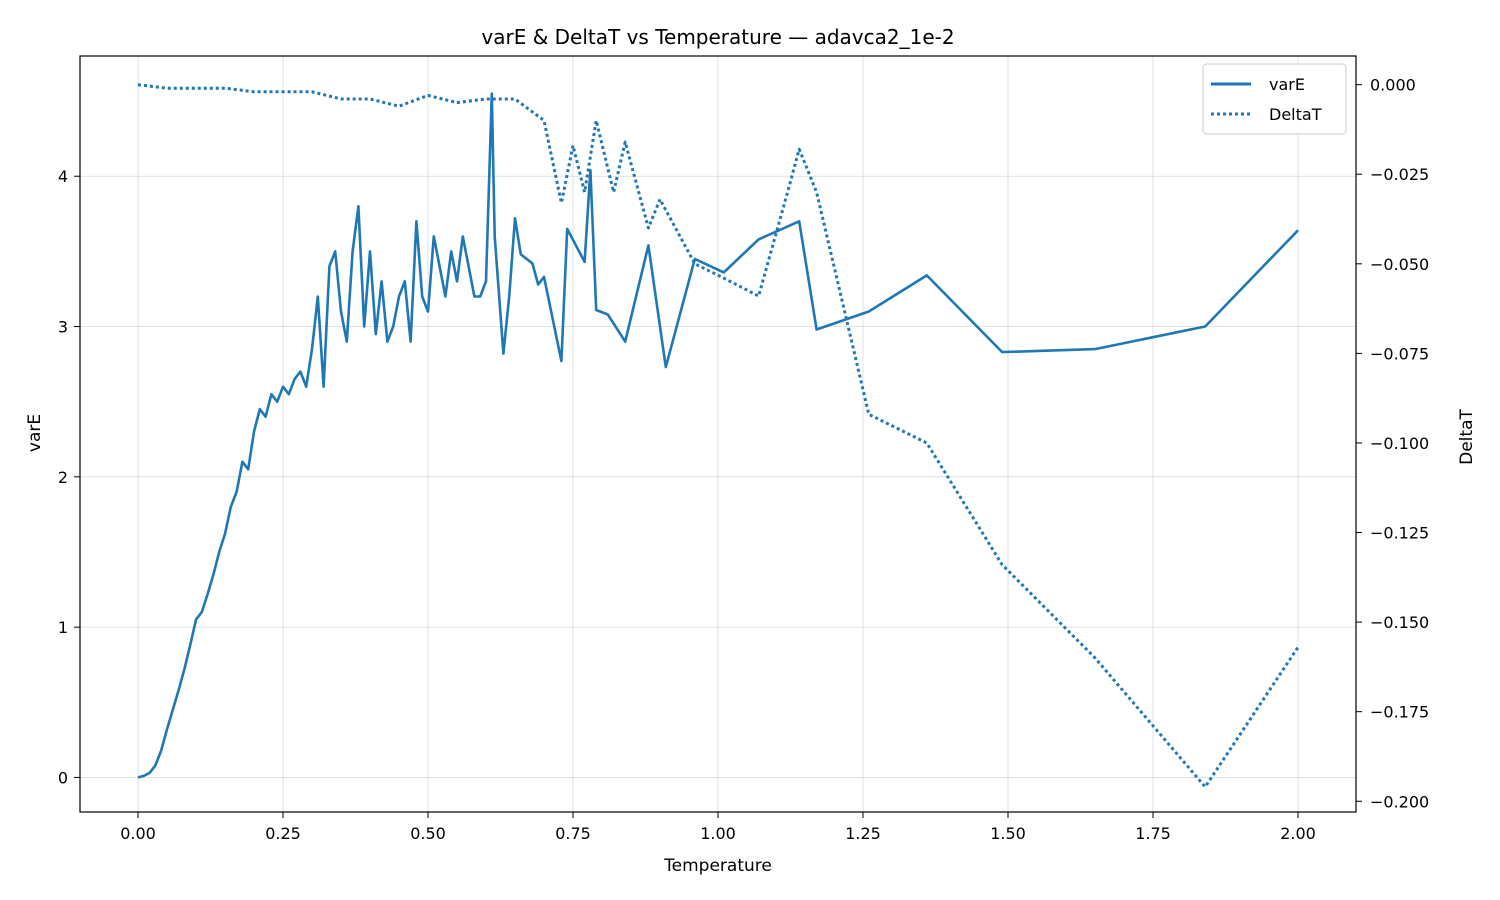 The image size is (1500, 900). What do you see at coordinates (1298, 833) in the screenshot?
I see `x-tick-label: 2.00` at bounding box center [1298, 833].